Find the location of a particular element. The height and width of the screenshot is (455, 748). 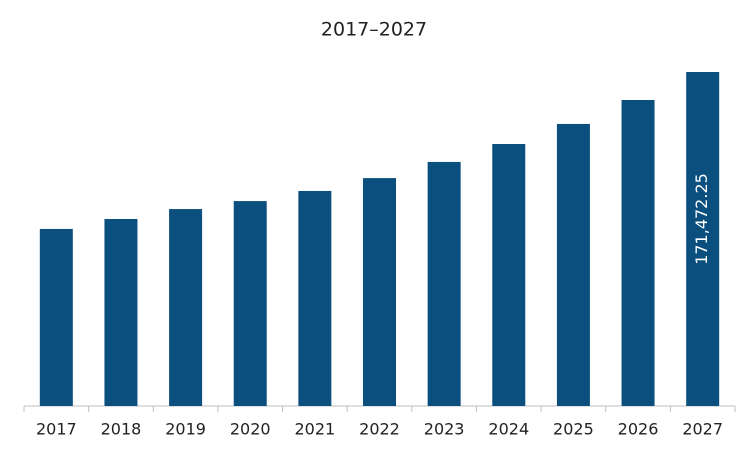

x-tick-label: 2019 is located at coordinates (185, 429).